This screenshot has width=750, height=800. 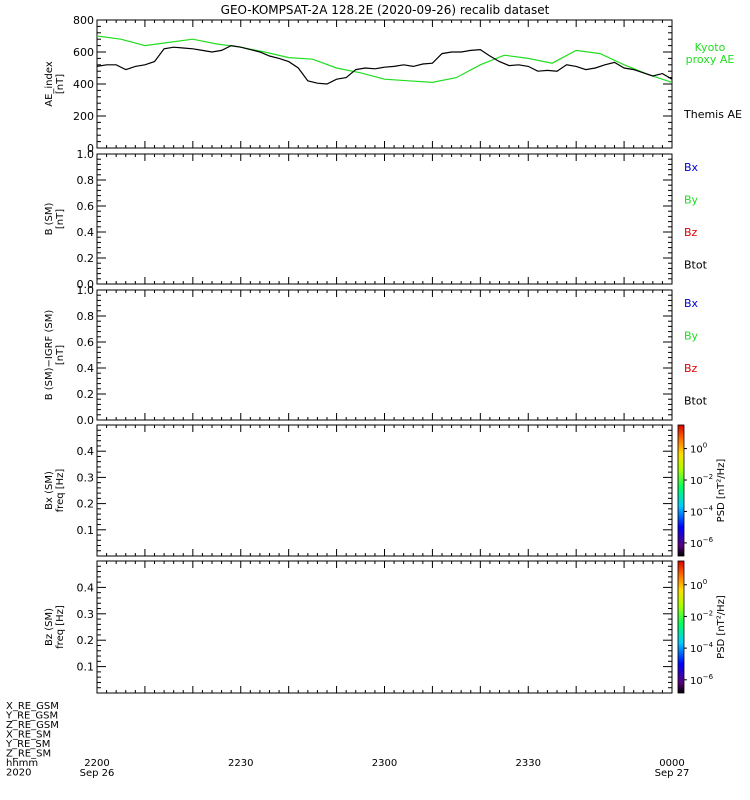 I want to click on axis-row-label: Z_RE_GSM, so click(x=32, y=725).